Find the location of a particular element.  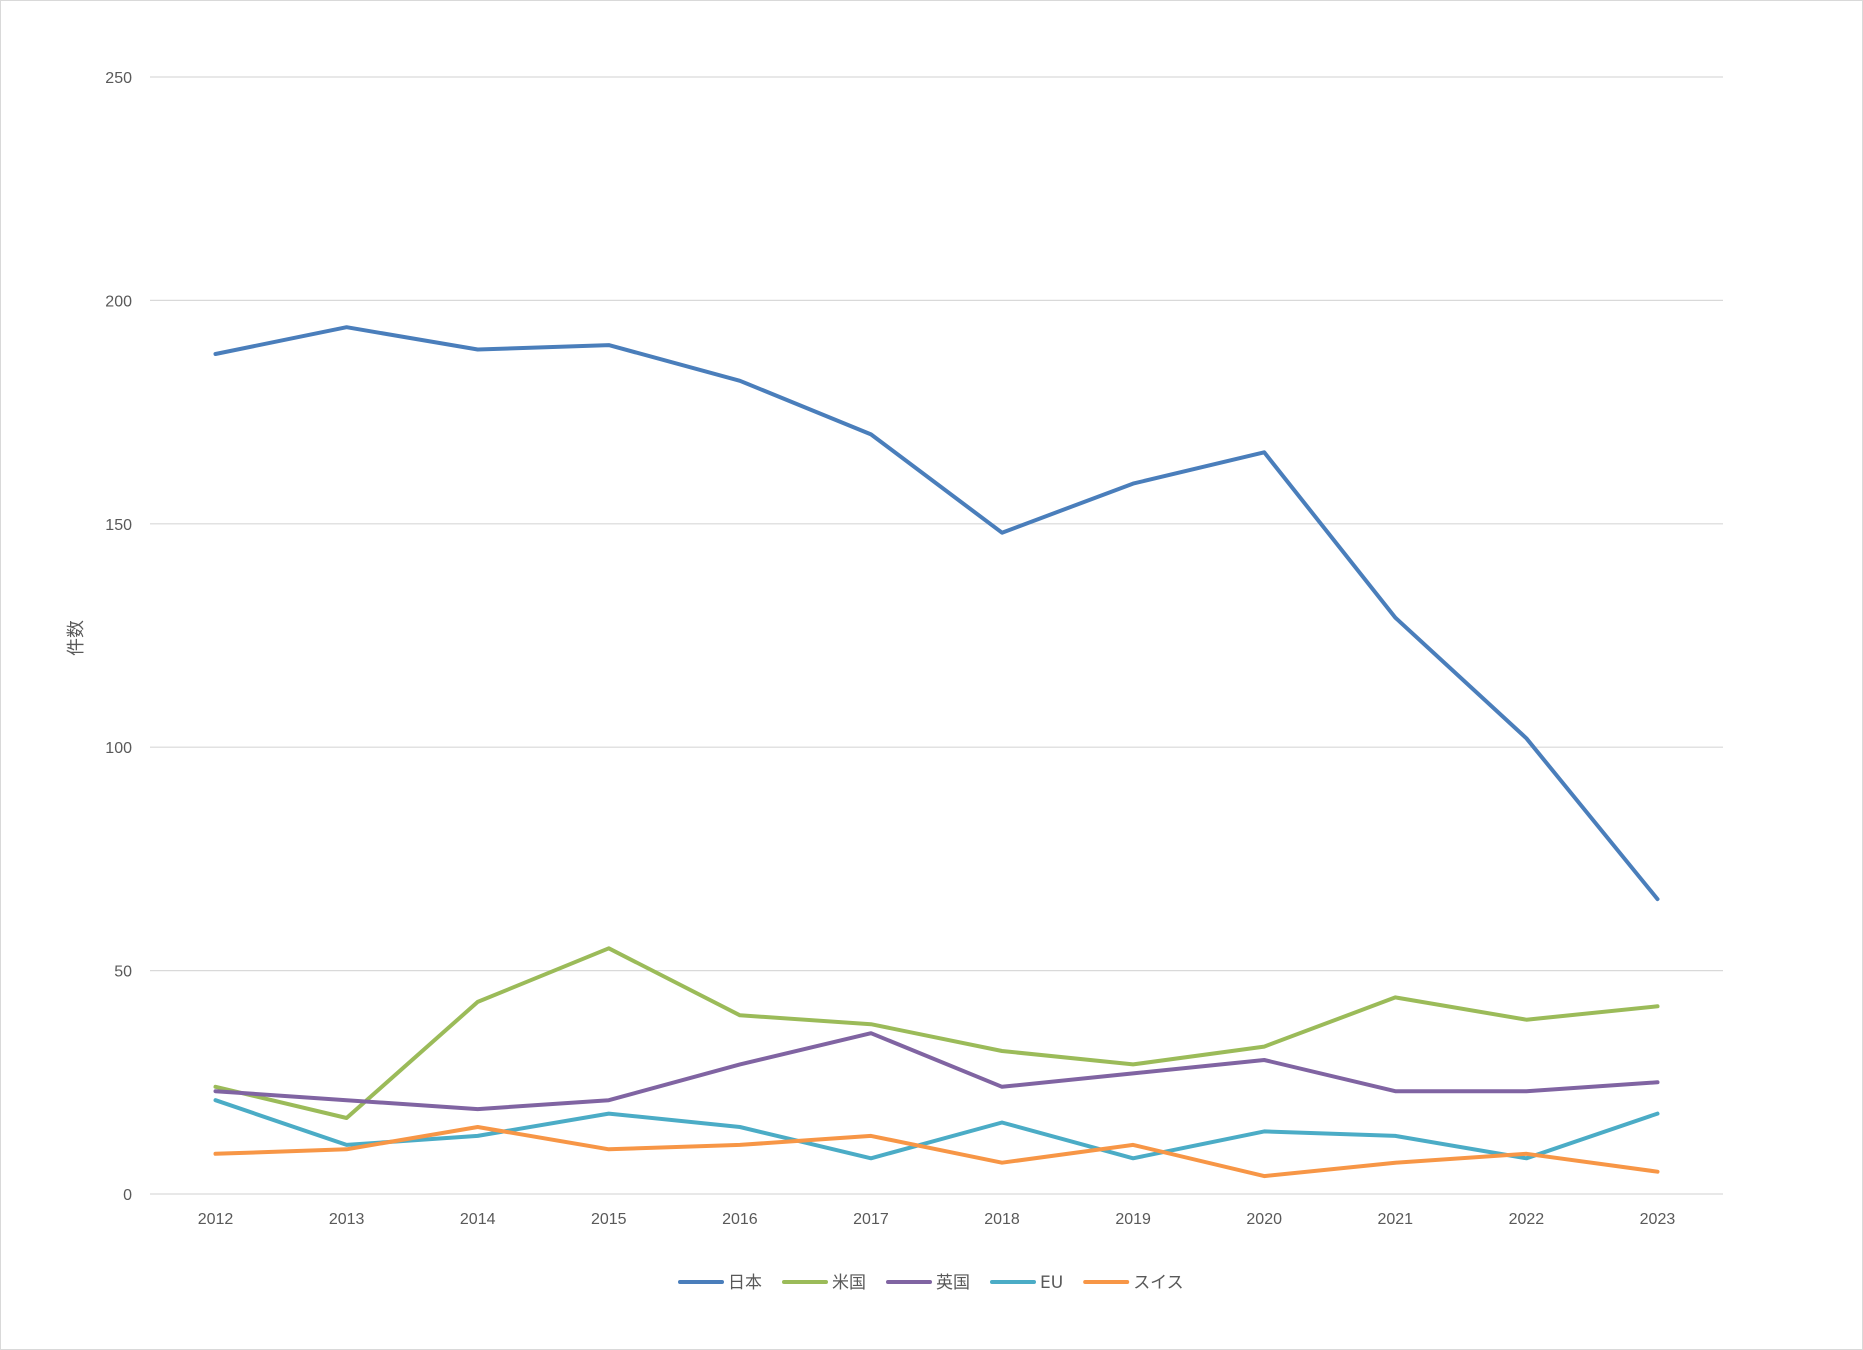

x-tick-label: 2022 is located at coordinates (1527, 1219).